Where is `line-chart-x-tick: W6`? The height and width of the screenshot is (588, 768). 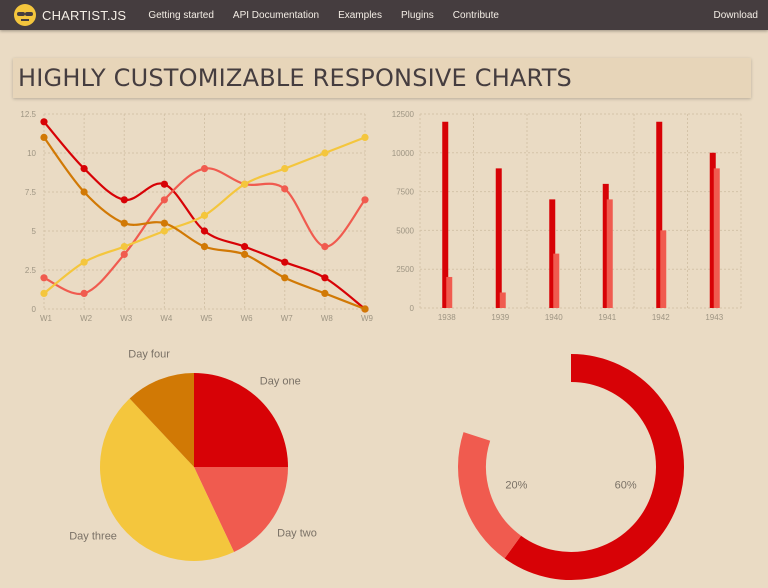 line-chart-x-tick: W6 is located at coordinates (247, 318).